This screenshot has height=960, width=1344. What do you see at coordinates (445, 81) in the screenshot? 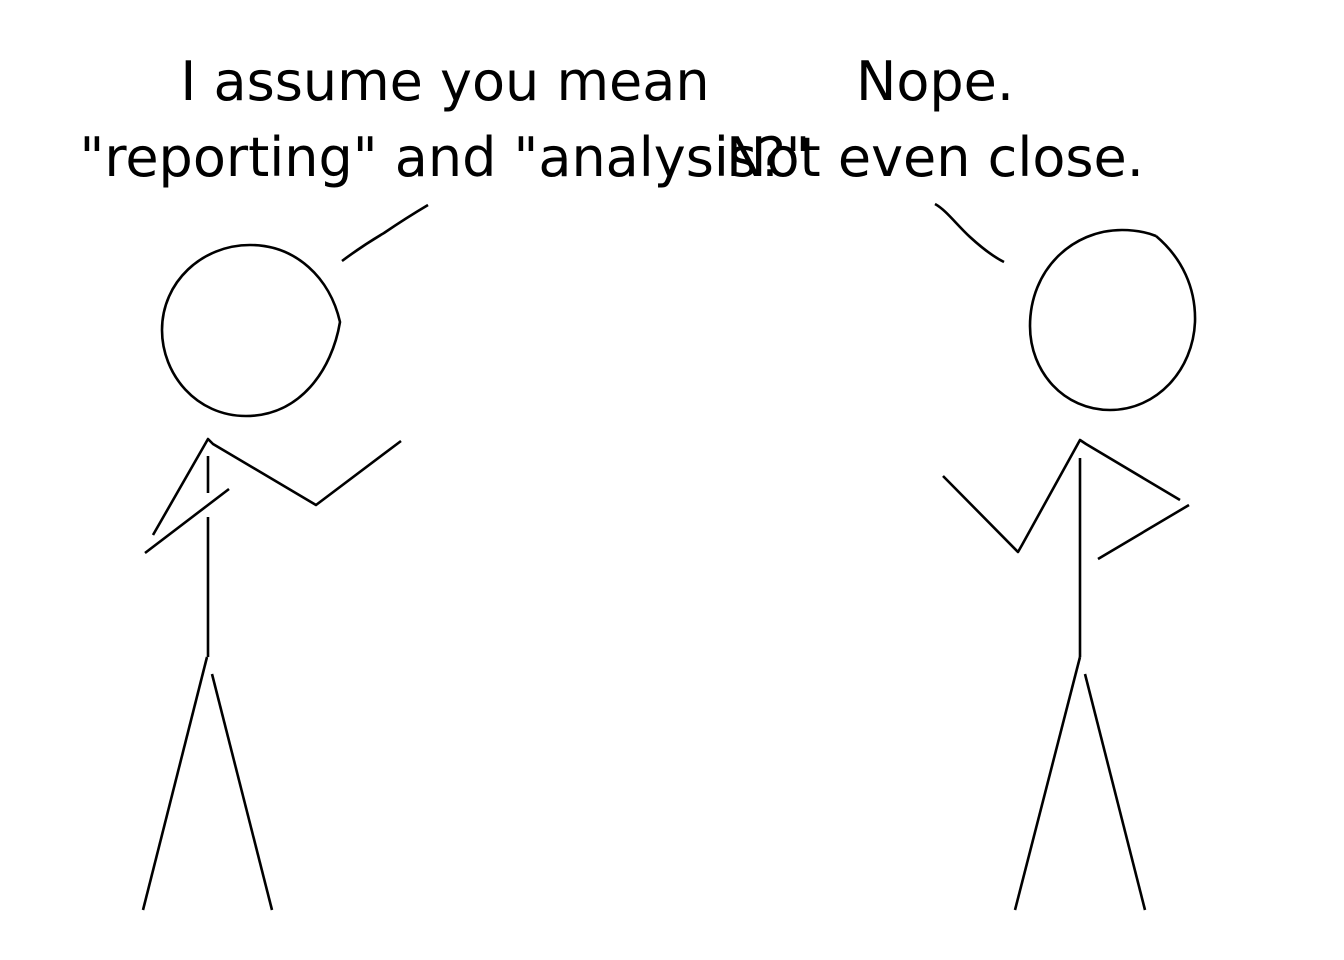
I see `left-speech-line-1: I assume you mean` at bounding box center [445, 81].